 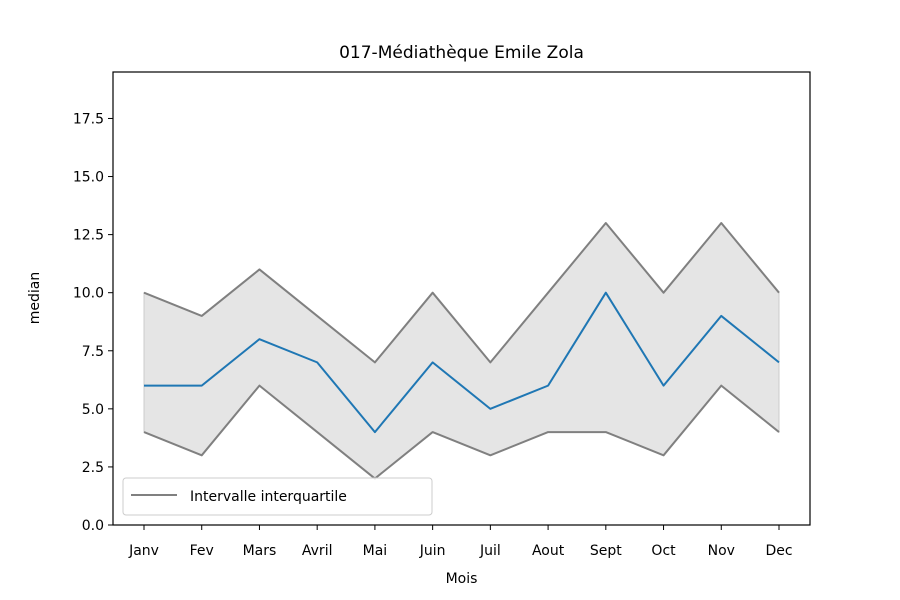 I want to click on y-tick-label: 5.0, so click(x=93, y=410).